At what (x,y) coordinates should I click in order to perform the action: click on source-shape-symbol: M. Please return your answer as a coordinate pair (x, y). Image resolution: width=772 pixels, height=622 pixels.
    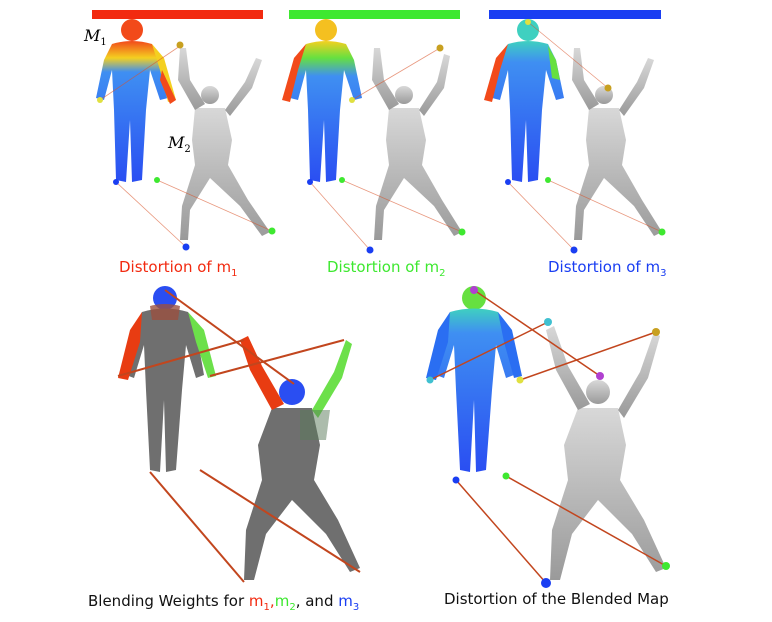
    Looking at the image, I should click on (92, 35).